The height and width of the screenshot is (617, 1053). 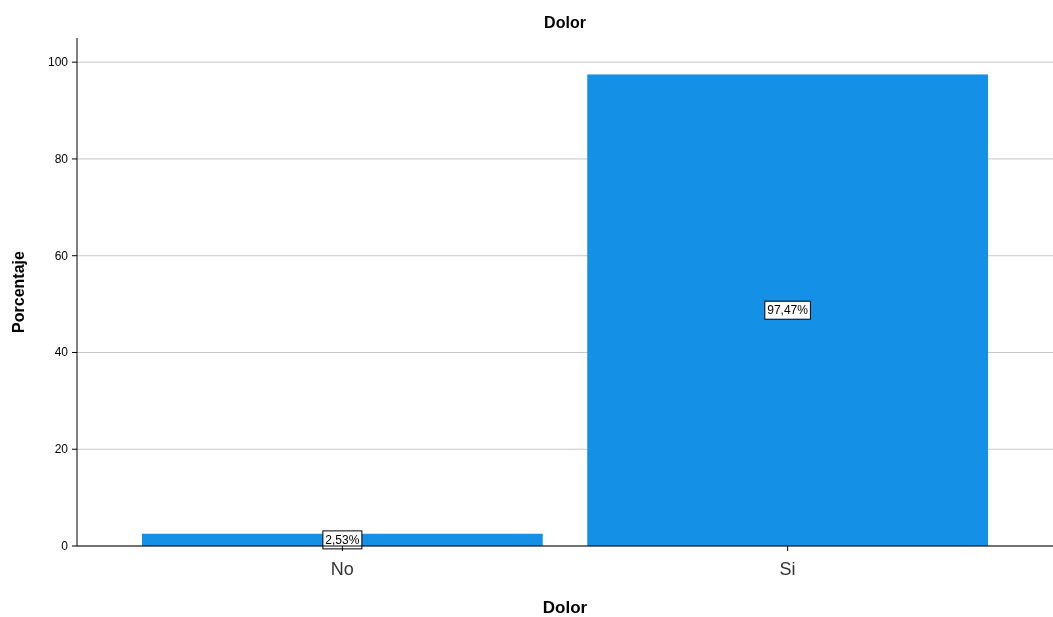 What do you see at coordinates (61, 449) in the screenshot?
I see `y-tick-label: 20` at bounding box center [61, 449].